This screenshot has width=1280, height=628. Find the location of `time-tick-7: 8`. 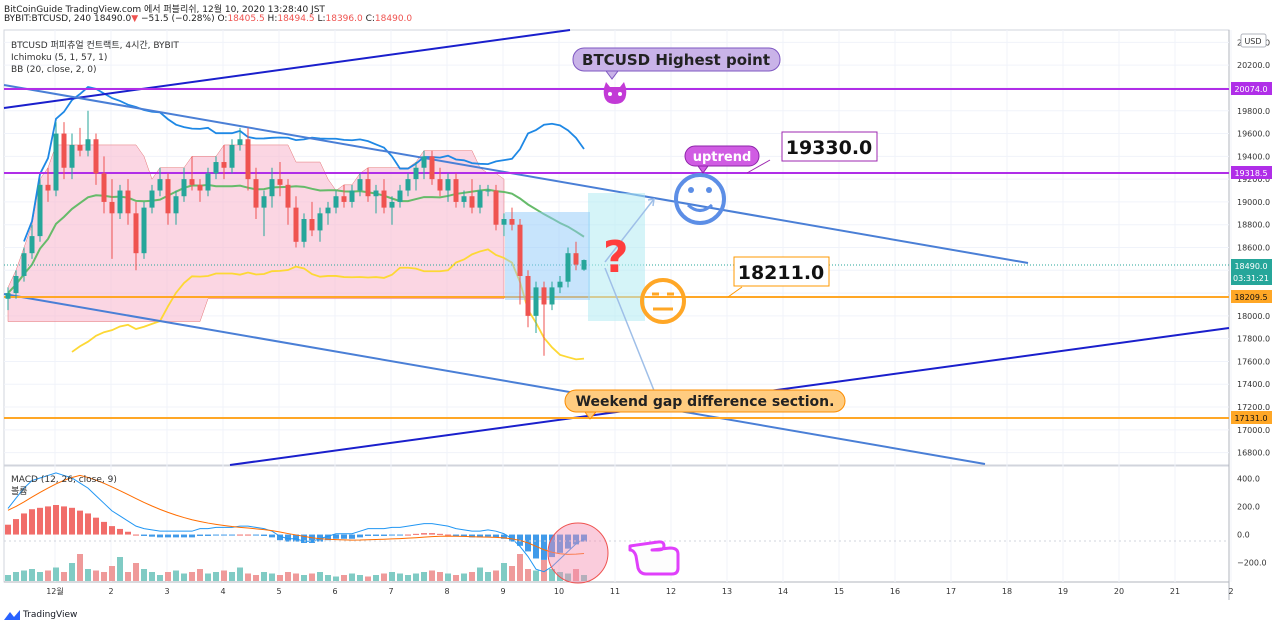

time-tick-7: 8 is located at coordinates (446, 591).